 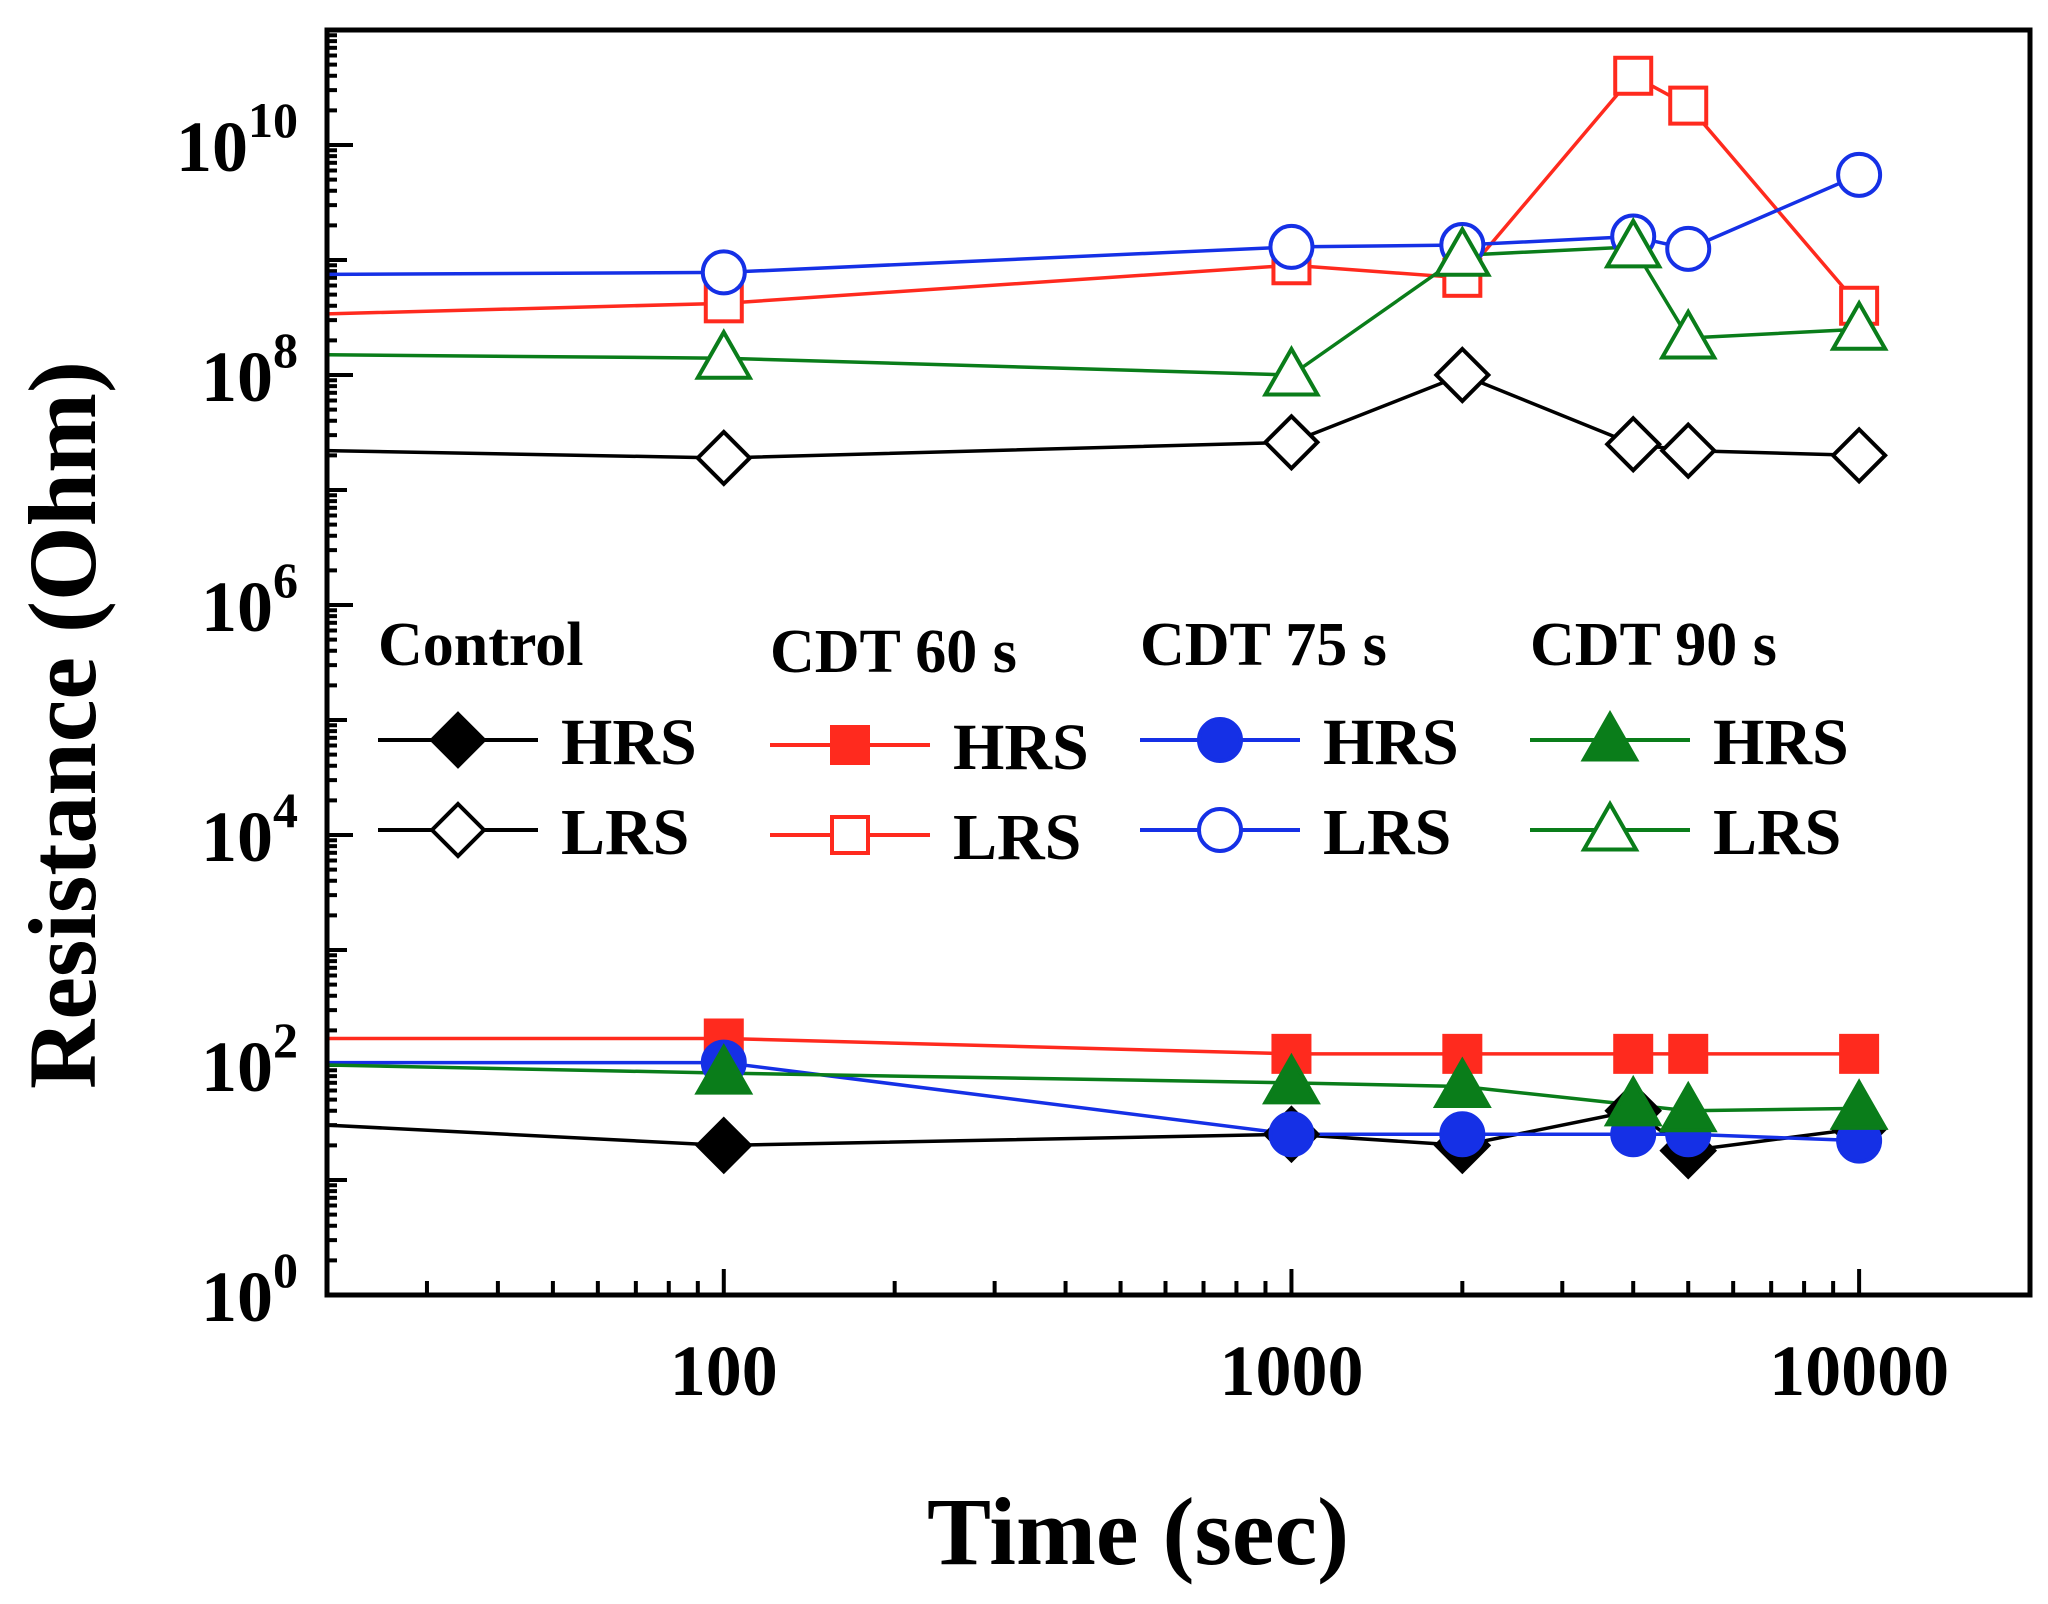 What do you see at coordinates (249, 599) in the screenshot?
I see `y-tick-label: 10⁶` at bounding box center [249, 599].